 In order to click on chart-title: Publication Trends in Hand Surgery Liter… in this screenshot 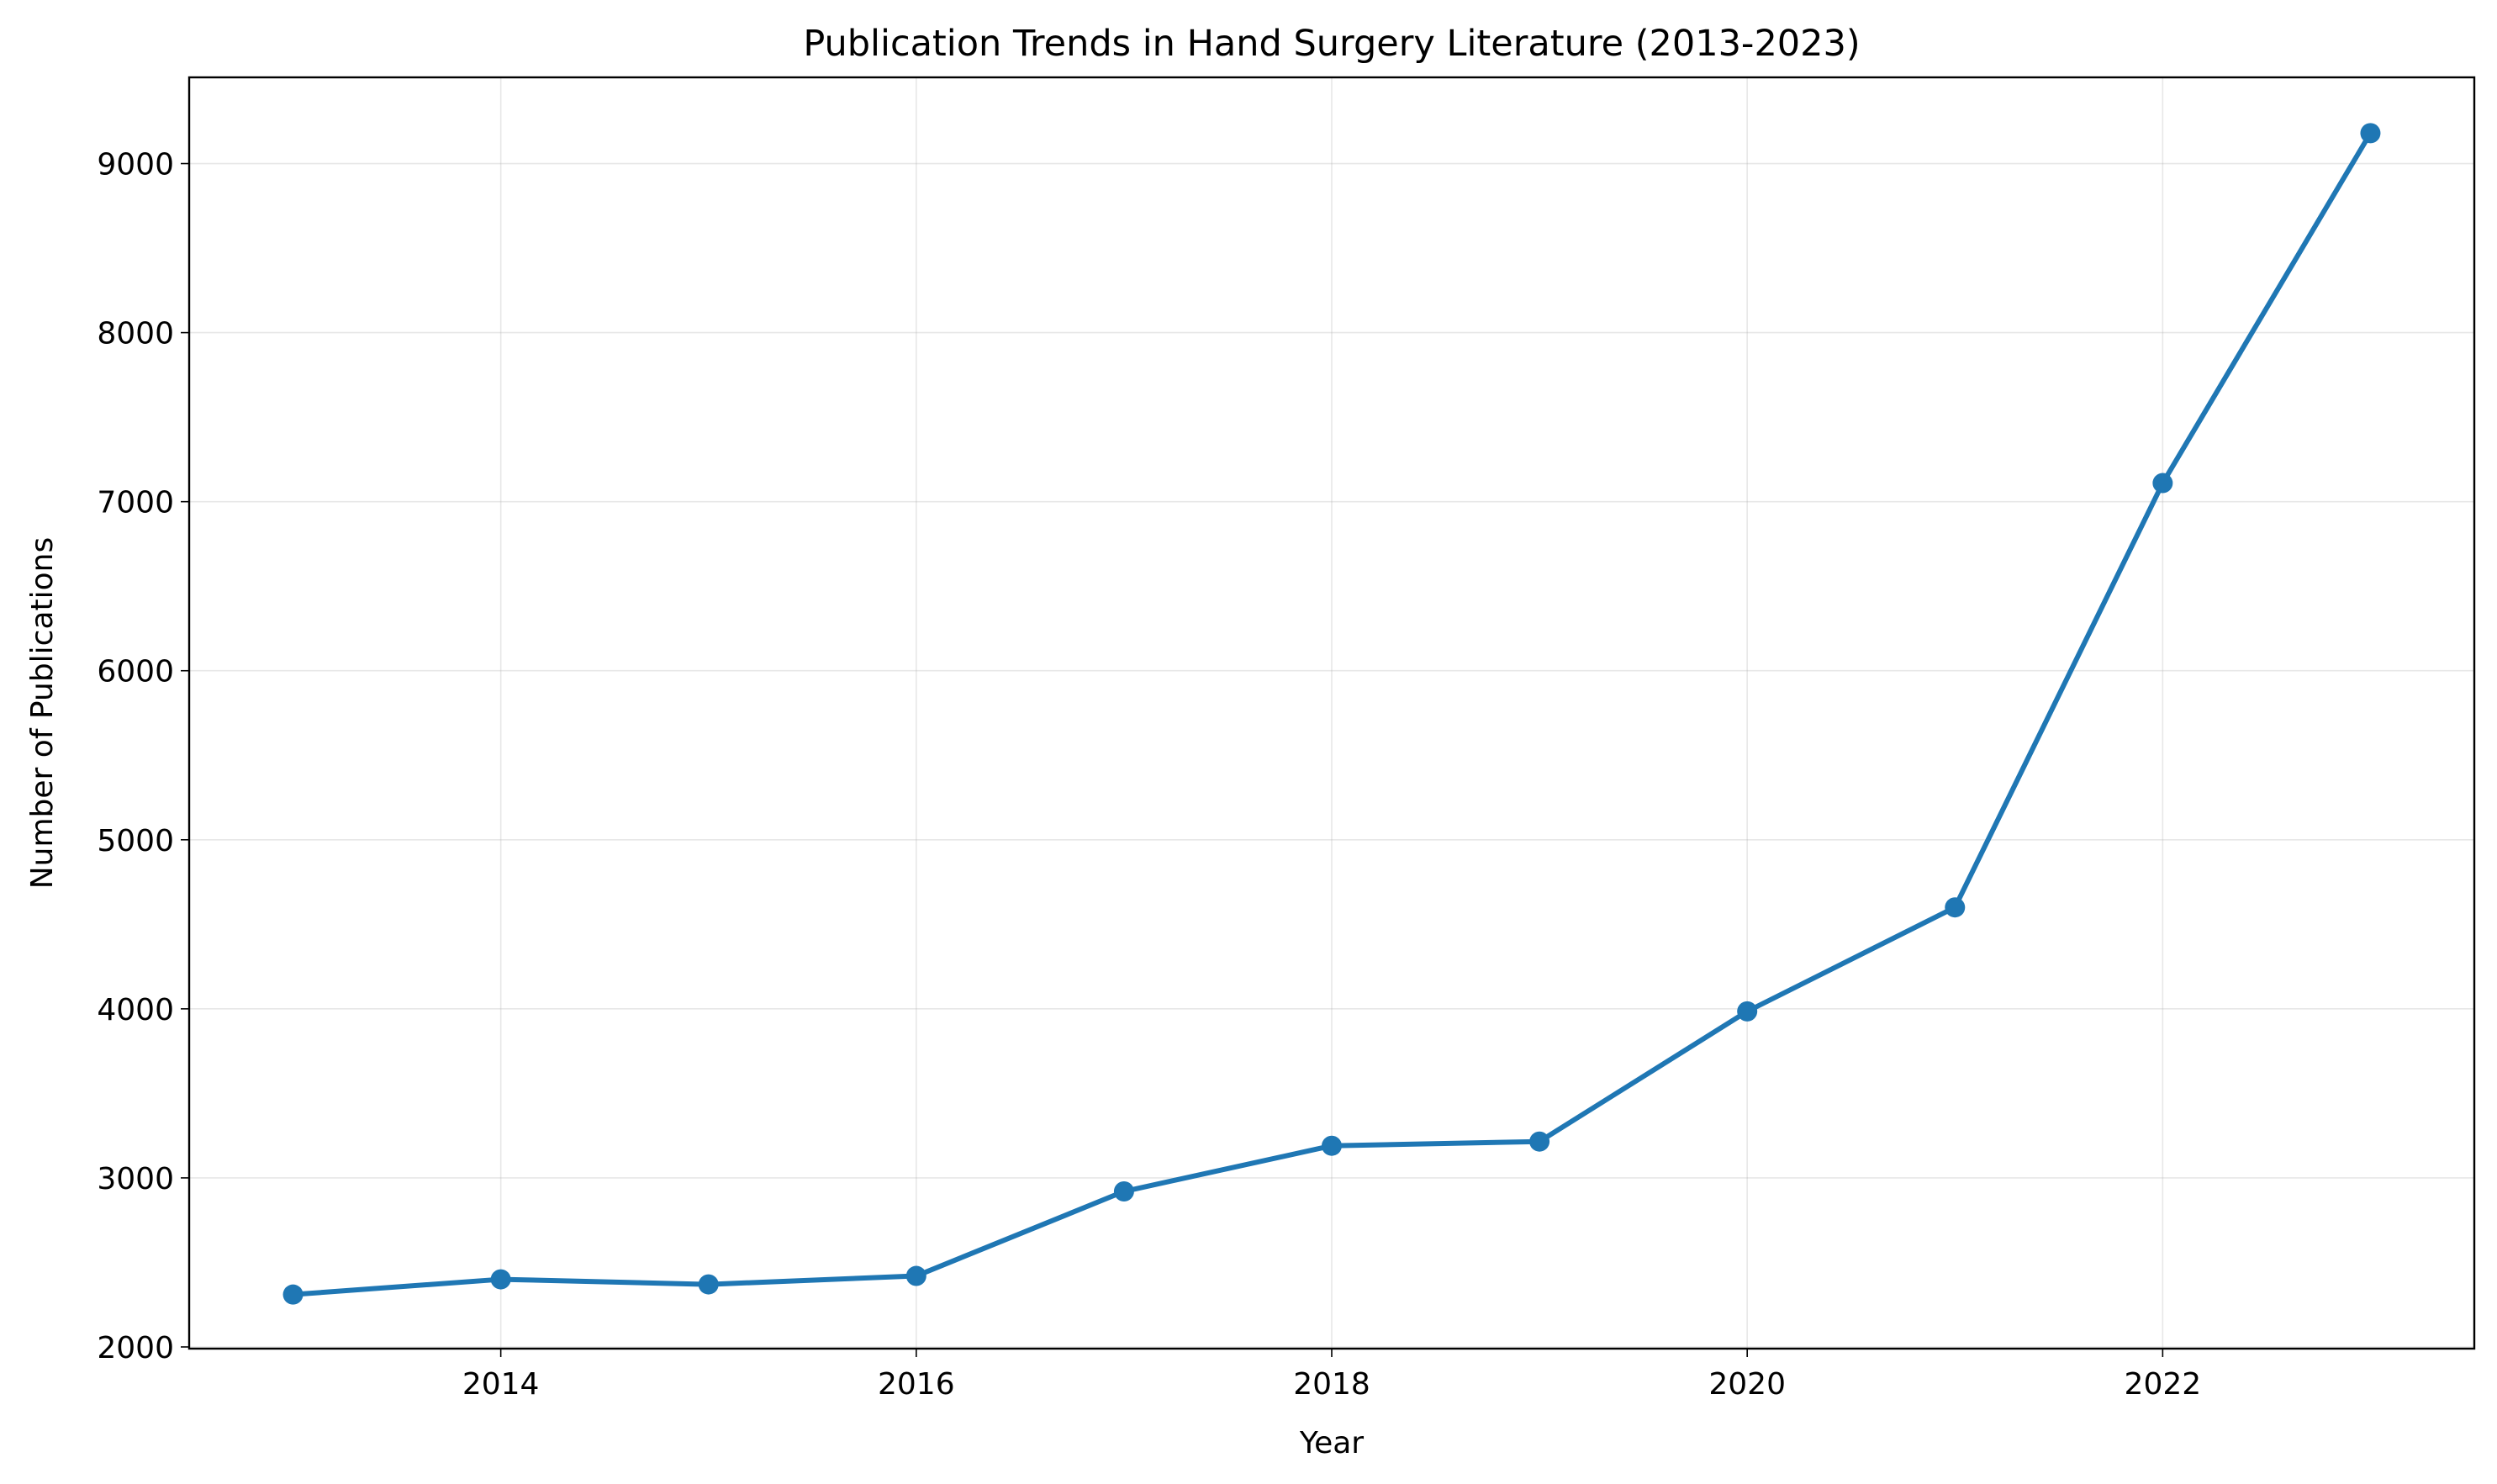, I will do `click(1331, 44)`.